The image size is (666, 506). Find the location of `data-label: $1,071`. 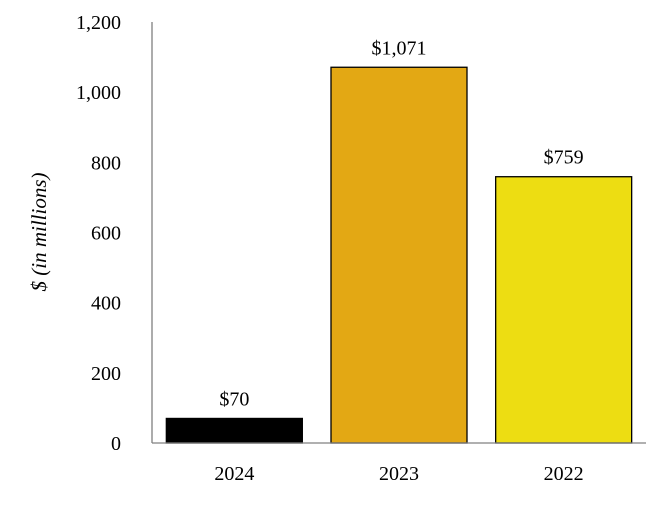

data-label: $1,071 is located at coordinates (399, 48).